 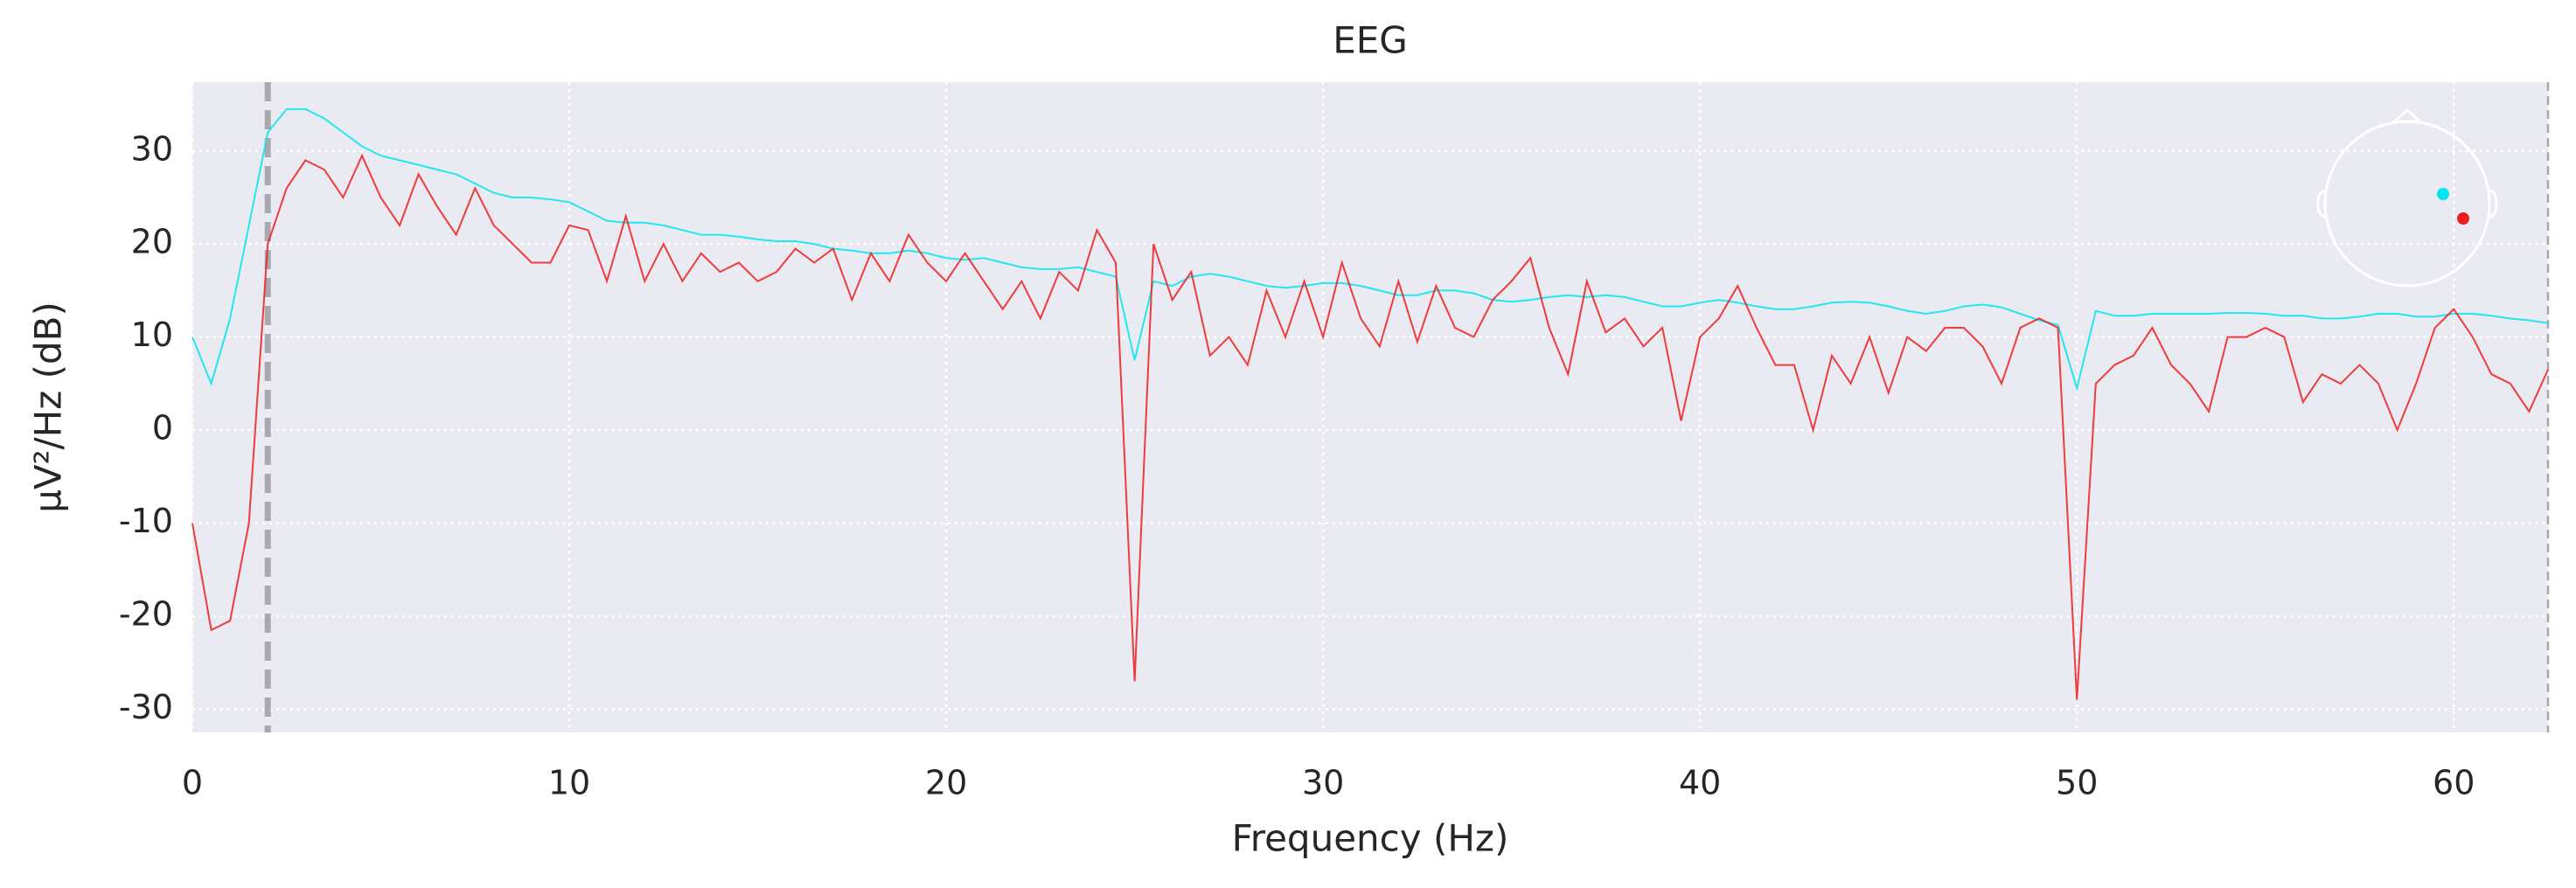 What do you see at coordinates (2407, 204) in the screenshot?
I see `head-outline` at bounding box center [2407, 204].